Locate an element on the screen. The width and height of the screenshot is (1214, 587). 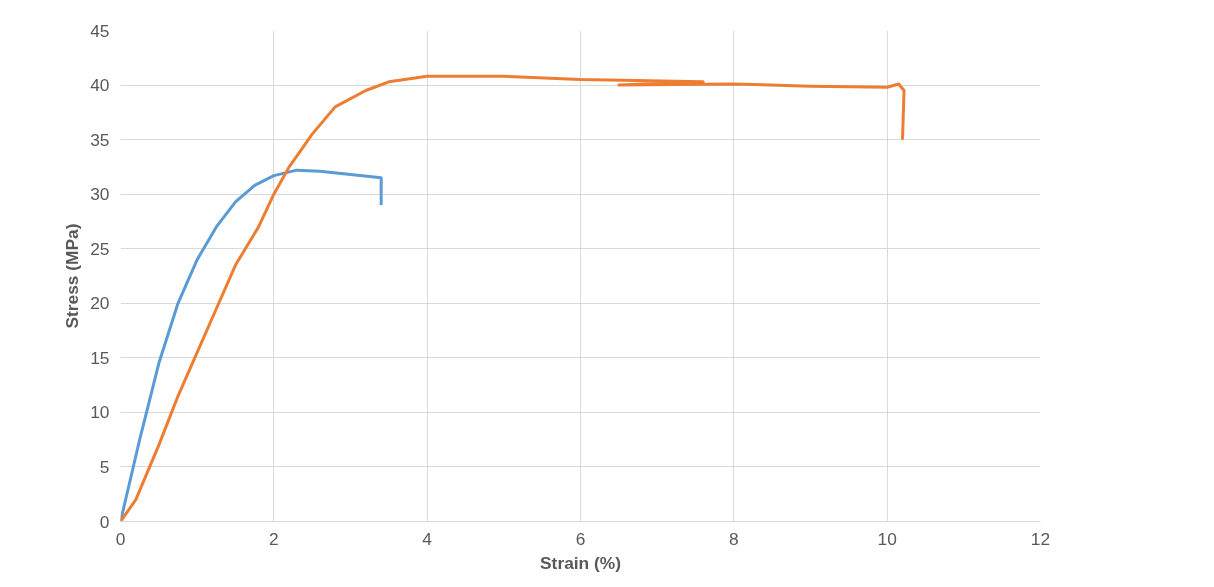
x-tick-label: 10 is located at coordinates (887, 538).